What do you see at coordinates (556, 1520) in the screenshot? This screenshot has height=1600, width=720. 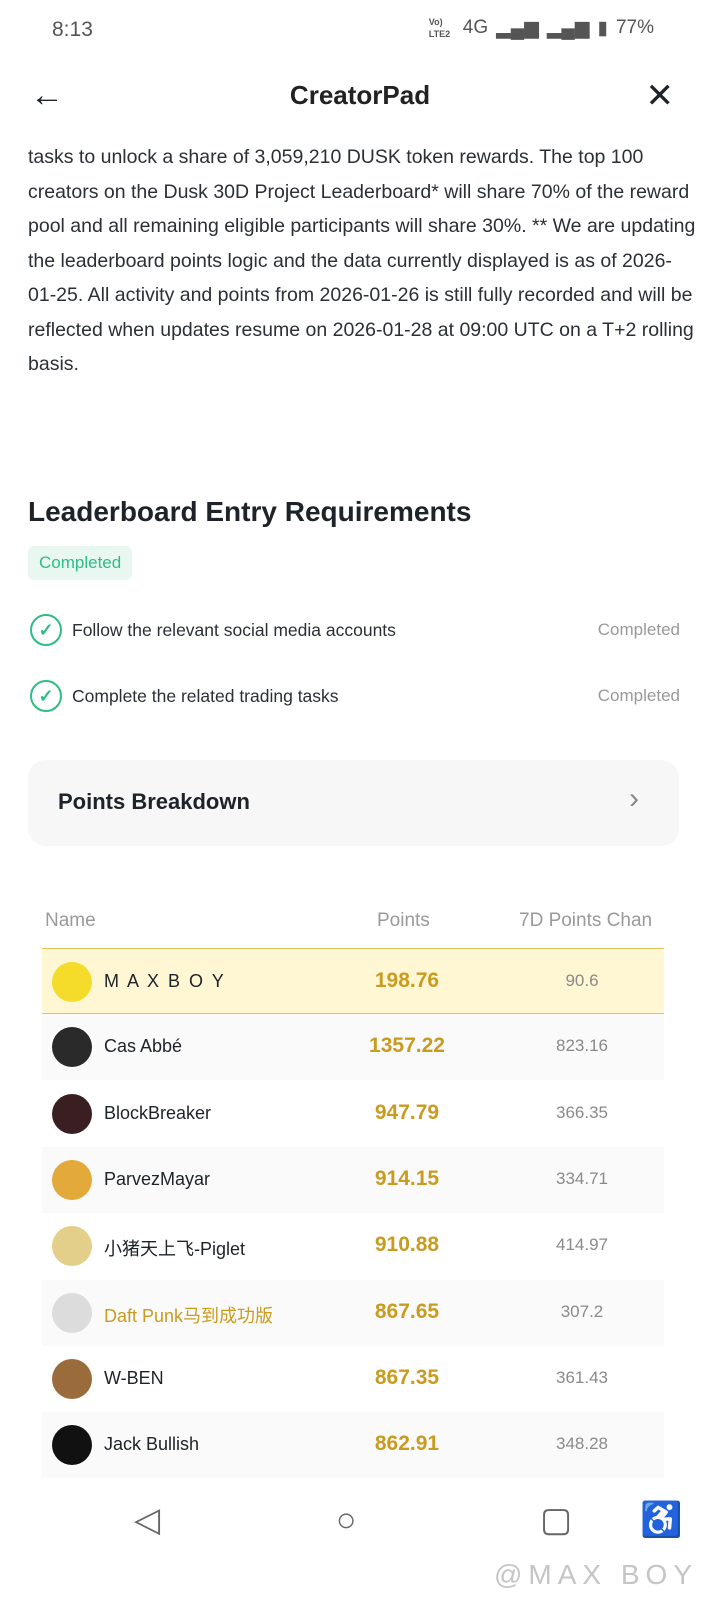 I see `nav-recents-icon: ▢` at bounding box center [556, 1520].